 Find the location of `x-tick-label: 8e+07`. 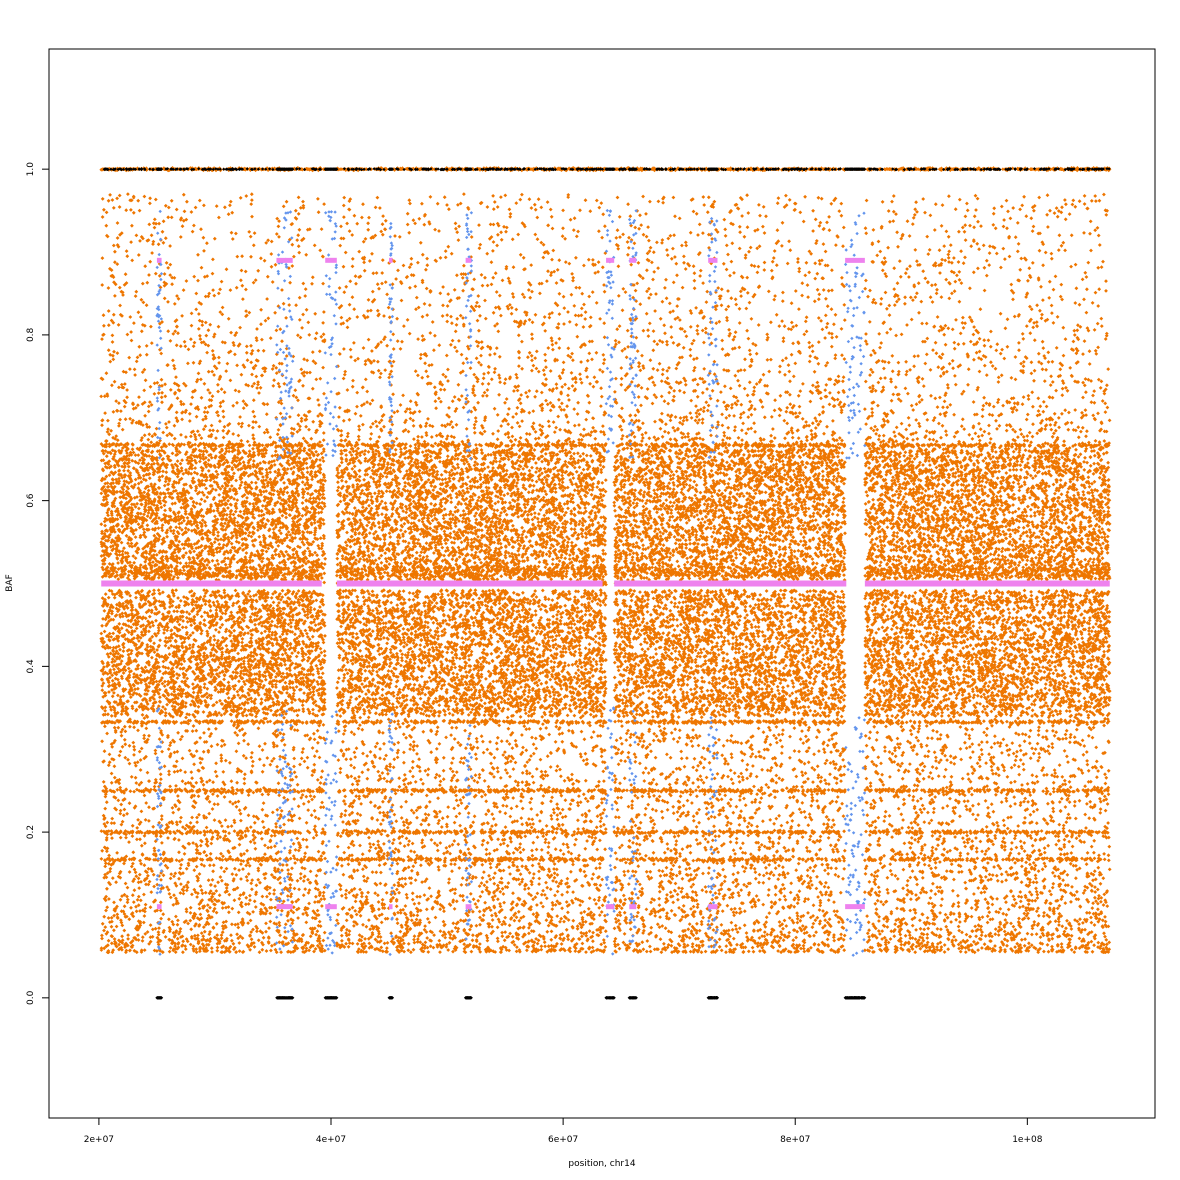

x-tick-label: 8e+07 is located at coordinates (795, 1140).